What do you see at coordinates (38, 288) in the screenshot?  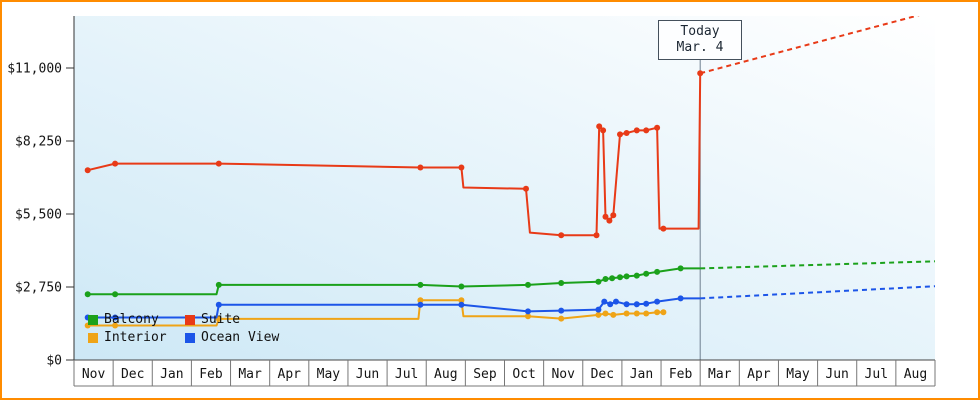 I see `y-axis-label: $2,750` at bounding box center [38, 288].